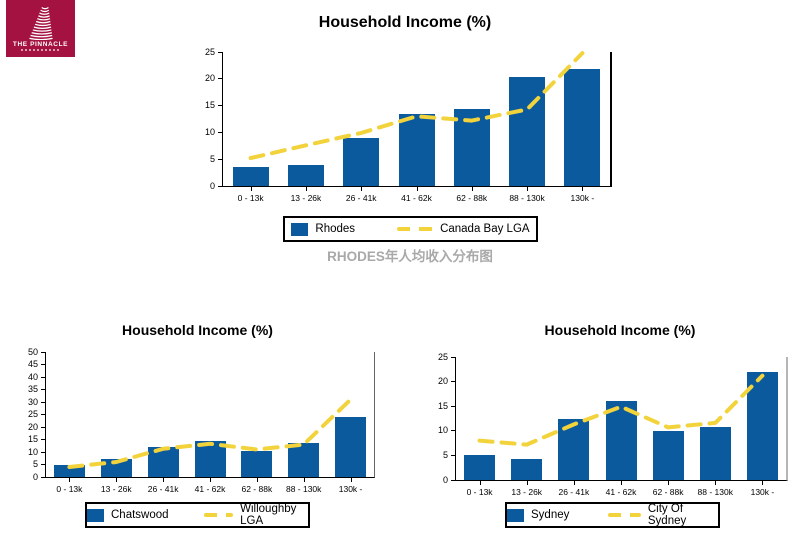  What do you see at coordinates (335, 229) in the screenshot?
I see `legend-label-bar: Rhodes` at bounding box center [335, 229].